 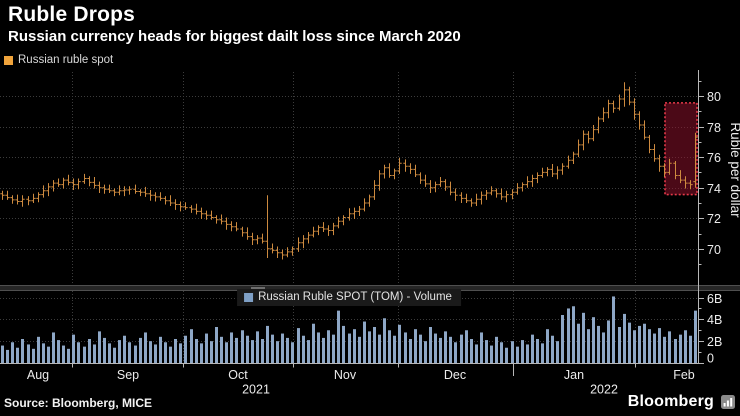 I want to click on month-label: Sep, so click(x=128, y=375).